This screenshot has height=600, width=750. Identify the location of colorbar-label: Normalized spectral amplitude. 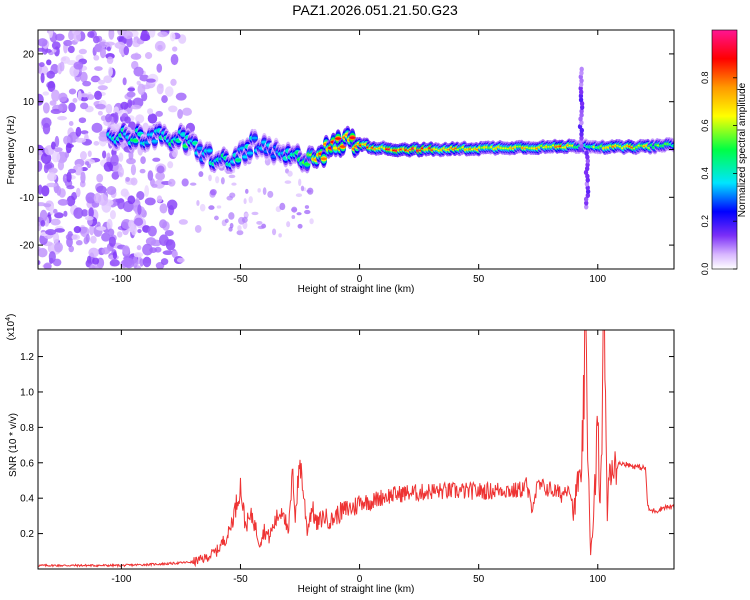
(742, 149).